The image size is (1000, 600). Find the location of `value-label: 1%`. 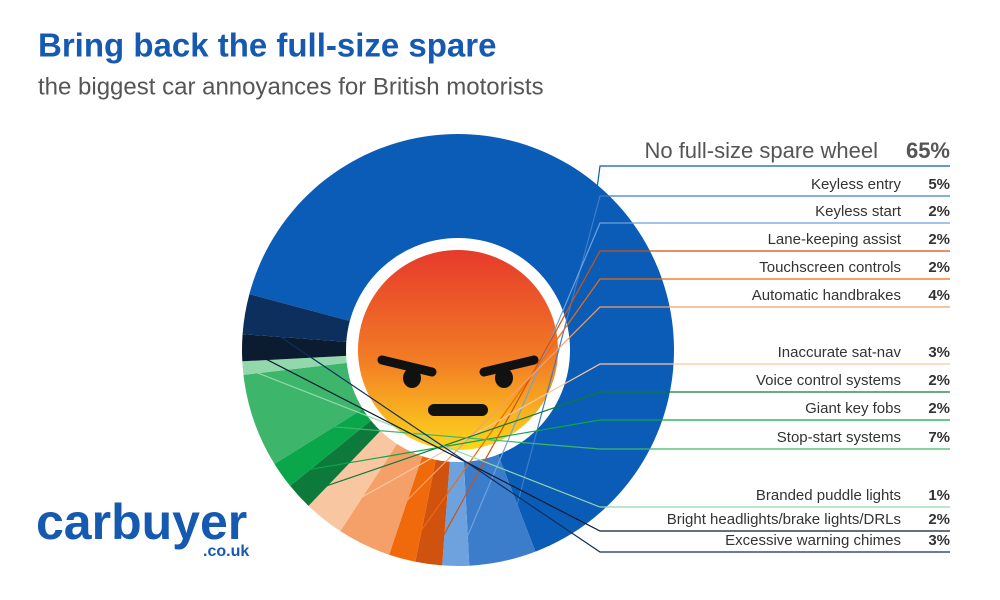

value-label: 1% is located at coordinates (939, 495).